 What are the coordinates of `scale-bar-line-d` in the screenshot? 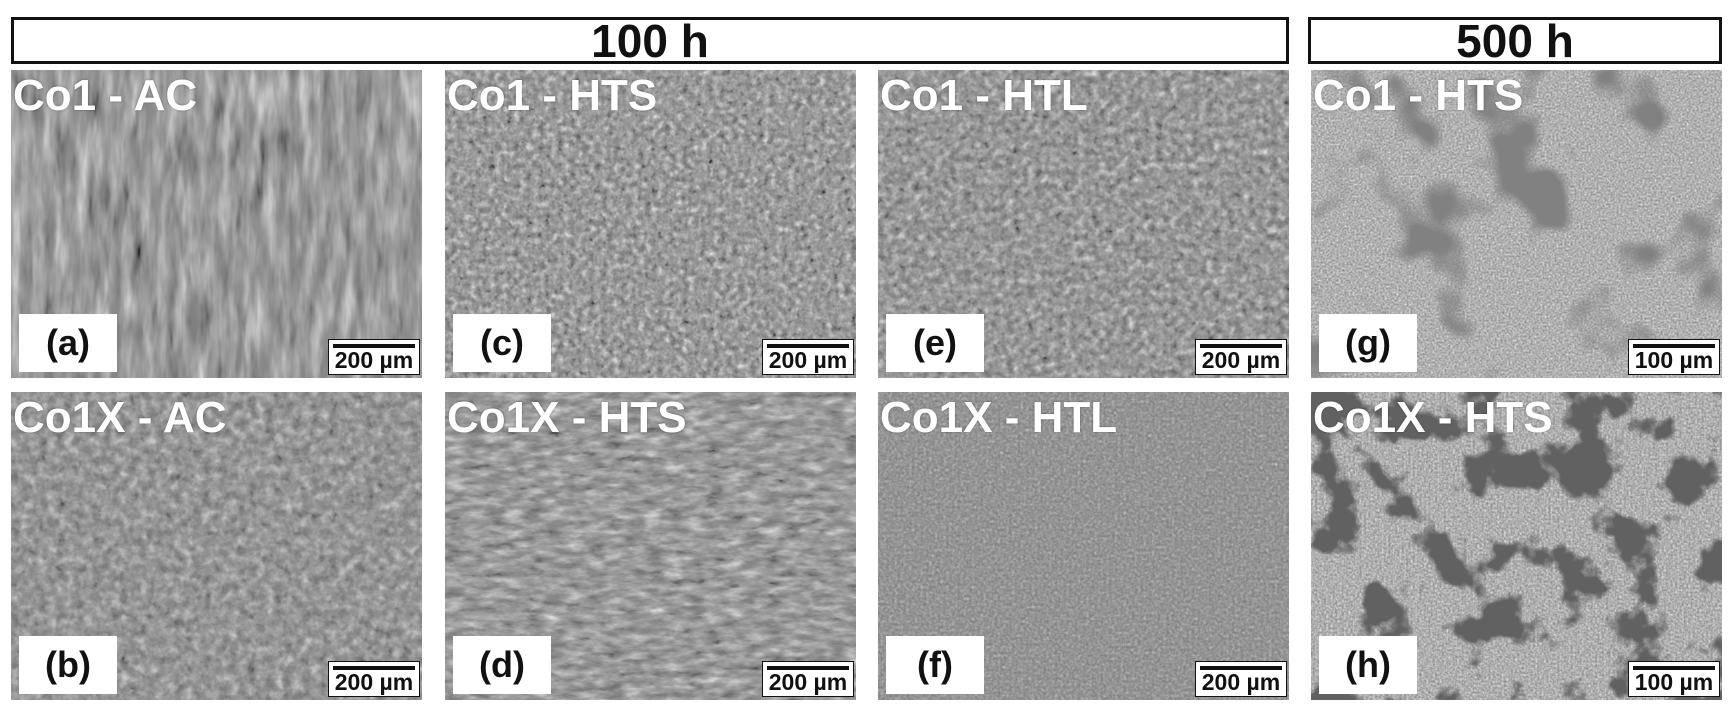 It's located at (808, 668).